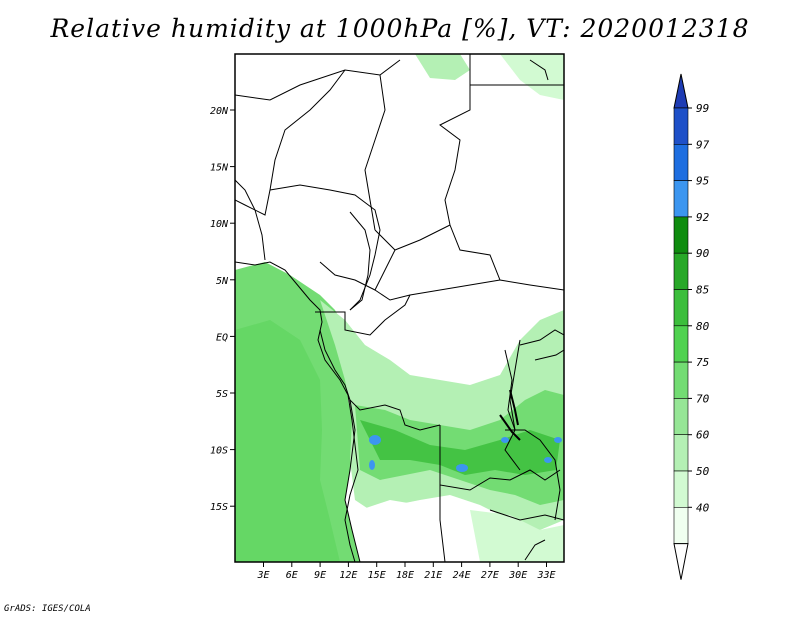 The height and width of the screenshot is (618, 800). What do you see at coordinates (219, 507) in the screenshot?
I see `lat-label: 15S` at bounding box center [219, 507].